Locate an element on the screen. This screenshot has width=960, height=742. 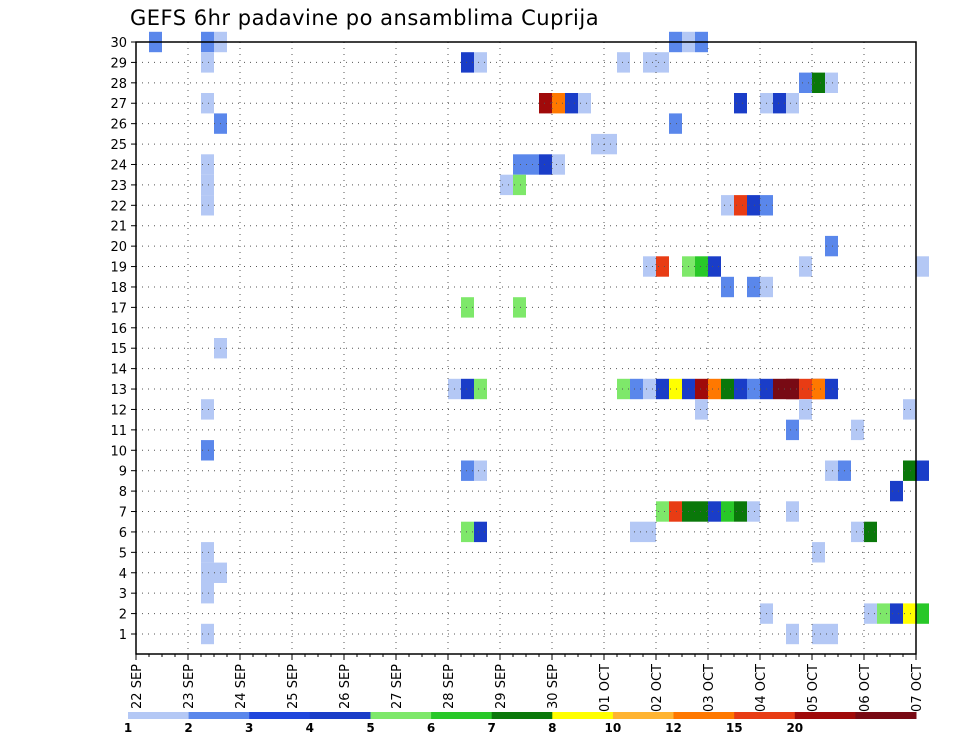
y-tick-label: 20 is located at coordinates (118, 247).